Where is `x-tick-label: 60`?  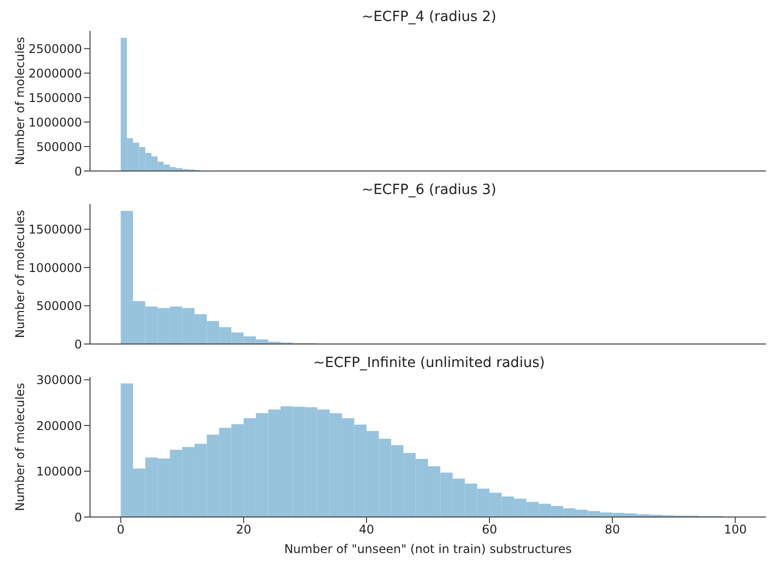 x-tick-label: 60 is located at coordinates (490, 529).